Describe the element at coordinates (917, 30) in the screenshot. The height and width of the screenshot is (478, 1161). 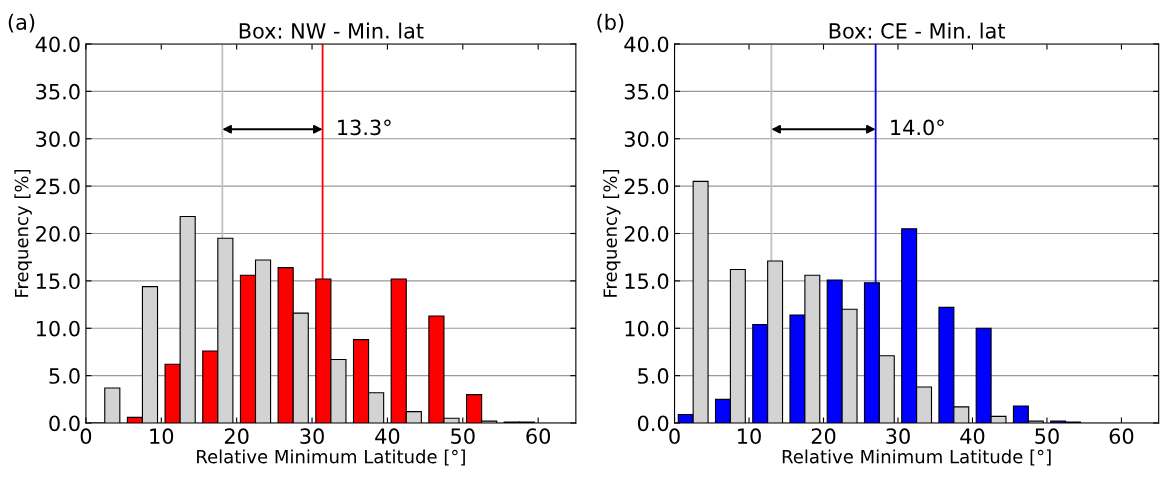
I see `chart-title: Box: CE - Min. lat` at that location.